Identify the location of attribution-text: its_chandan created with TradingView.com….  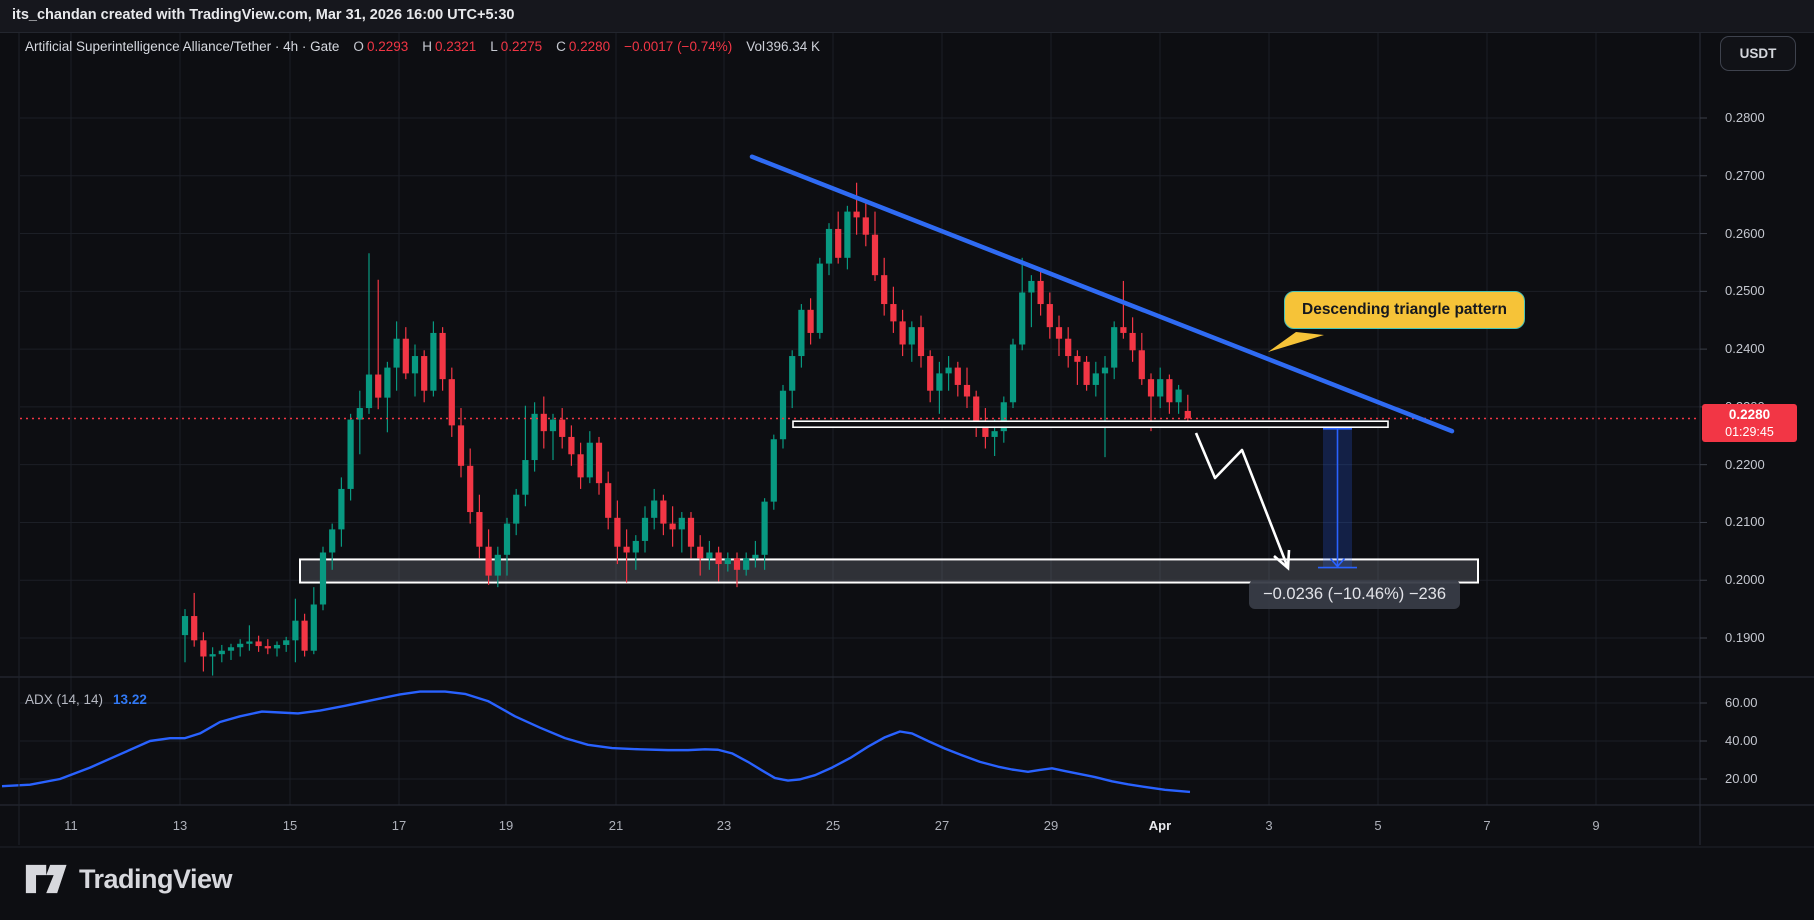
(263, 15).